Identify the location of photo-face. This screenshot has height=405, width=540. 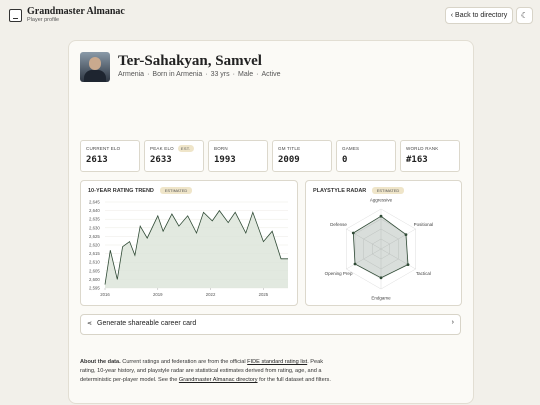
(95, 63).